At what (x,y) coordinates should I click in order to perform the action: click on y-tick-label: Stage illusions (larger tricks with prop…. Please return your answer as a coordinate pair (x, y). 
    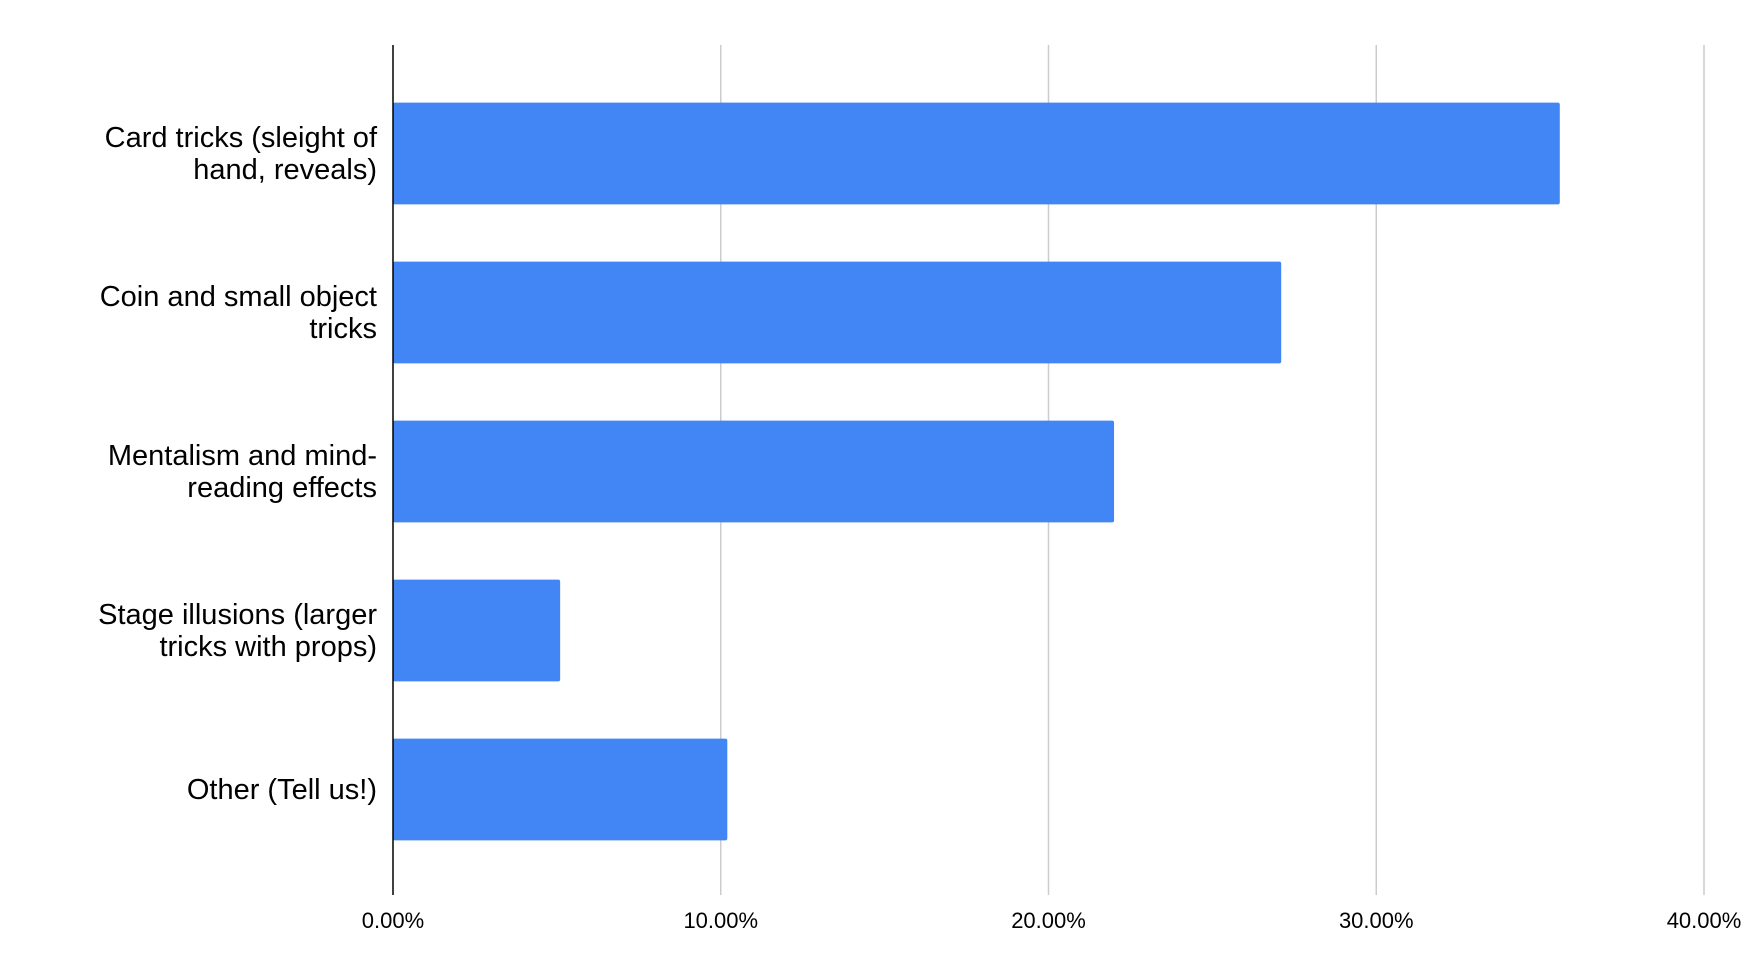
    Looking at the image, I should click on (237, 630).